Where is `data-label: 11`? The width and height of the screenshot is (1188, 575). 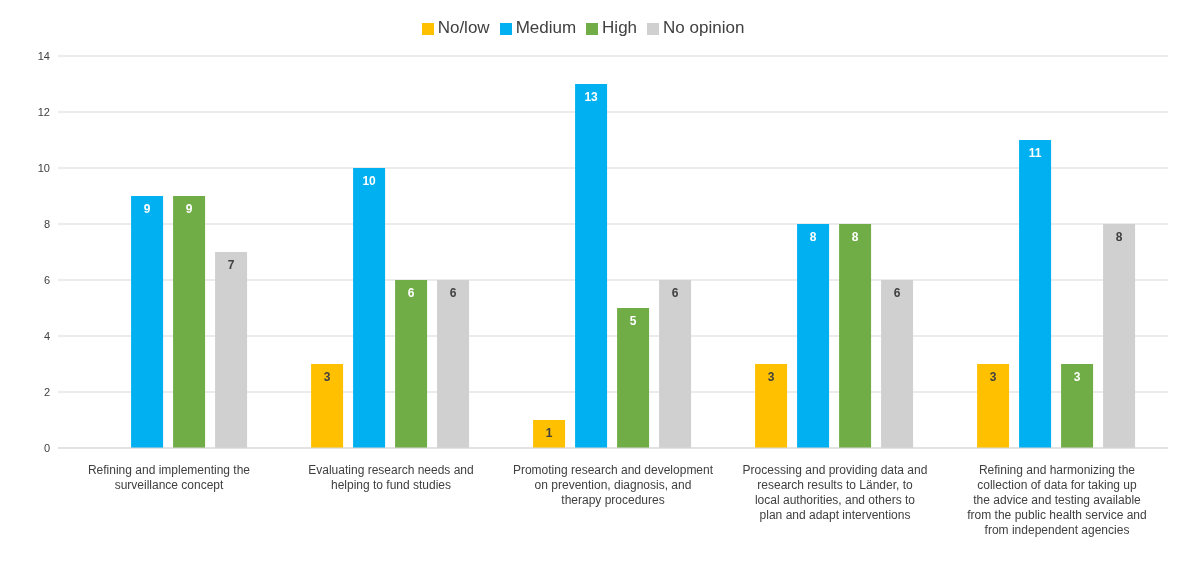
data-label: 11 is located at coordinates (1035, 152).